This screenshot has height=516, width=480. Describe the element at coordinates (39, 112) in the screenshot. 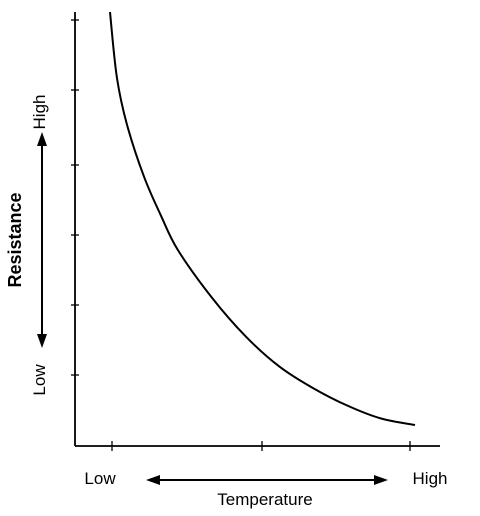

I see `y-high-label: High` at that location.